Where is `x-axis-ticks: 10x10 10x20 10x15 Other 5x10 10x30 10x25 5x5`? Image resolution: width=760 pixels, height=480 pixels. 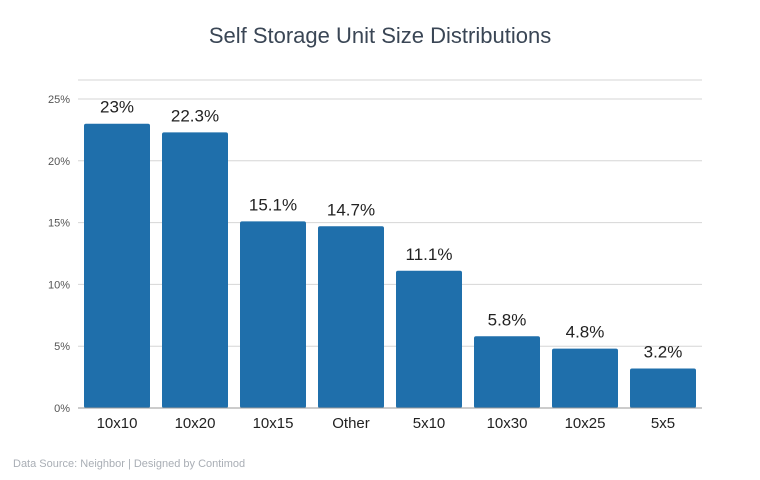 x-axis-ticks: 10x10 10x20 10x15 Other 5x10 10x30 10x25 5x5 is located at coordinates (386, 423).